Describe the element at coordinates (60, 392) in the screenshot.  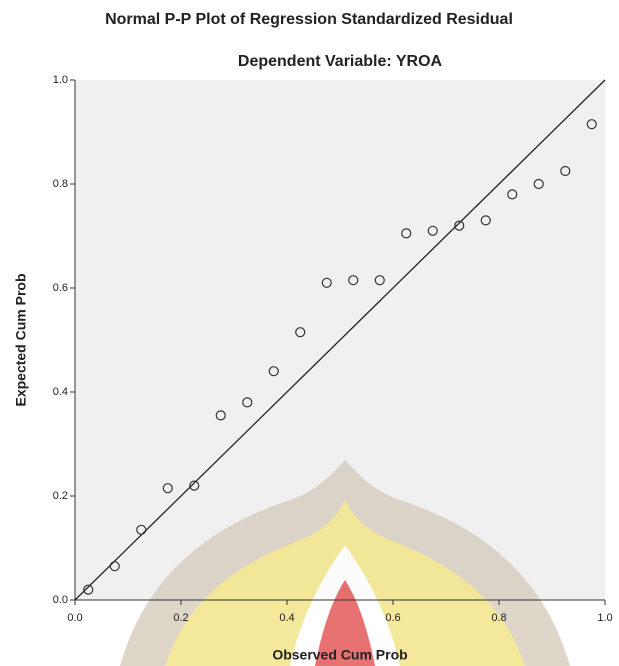
I see `y-tick-label: 0.4` at that location.